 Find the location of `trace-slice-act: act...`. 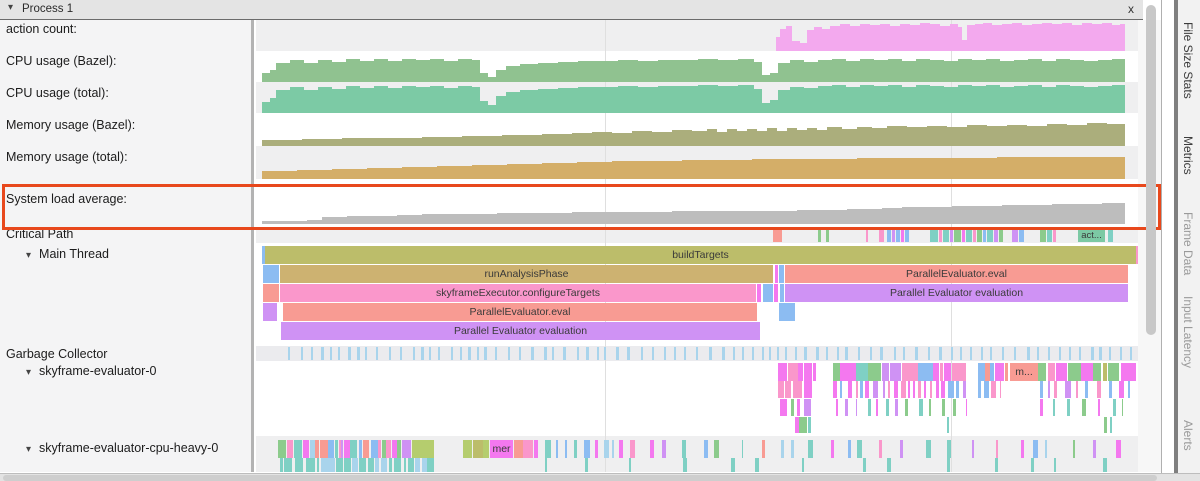

trace-slice-act: act... is located at coordinates (1091, 235).